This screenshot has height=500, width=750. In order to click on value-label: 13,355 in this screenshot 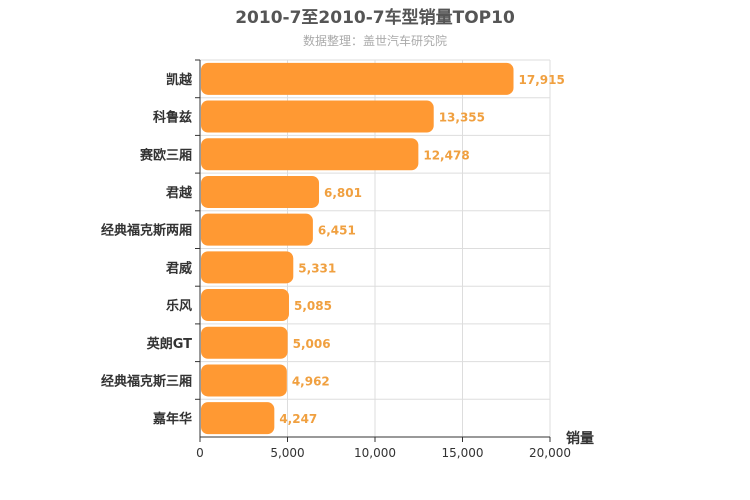, I will do `click(462, 118)`.